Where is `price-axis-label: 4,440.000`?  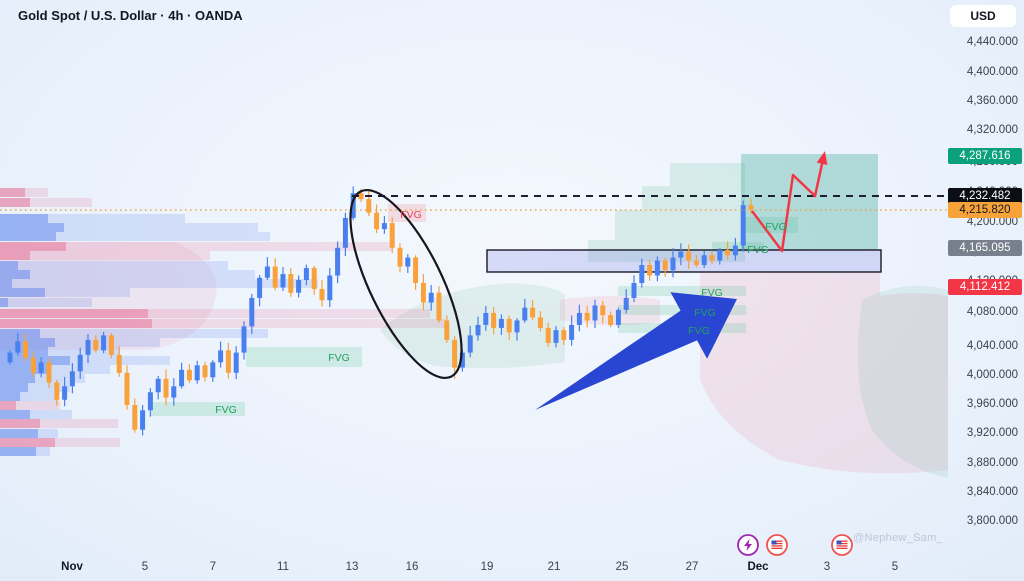
price-axis-label: 4,440.000 is located at coordinates (992, 42).